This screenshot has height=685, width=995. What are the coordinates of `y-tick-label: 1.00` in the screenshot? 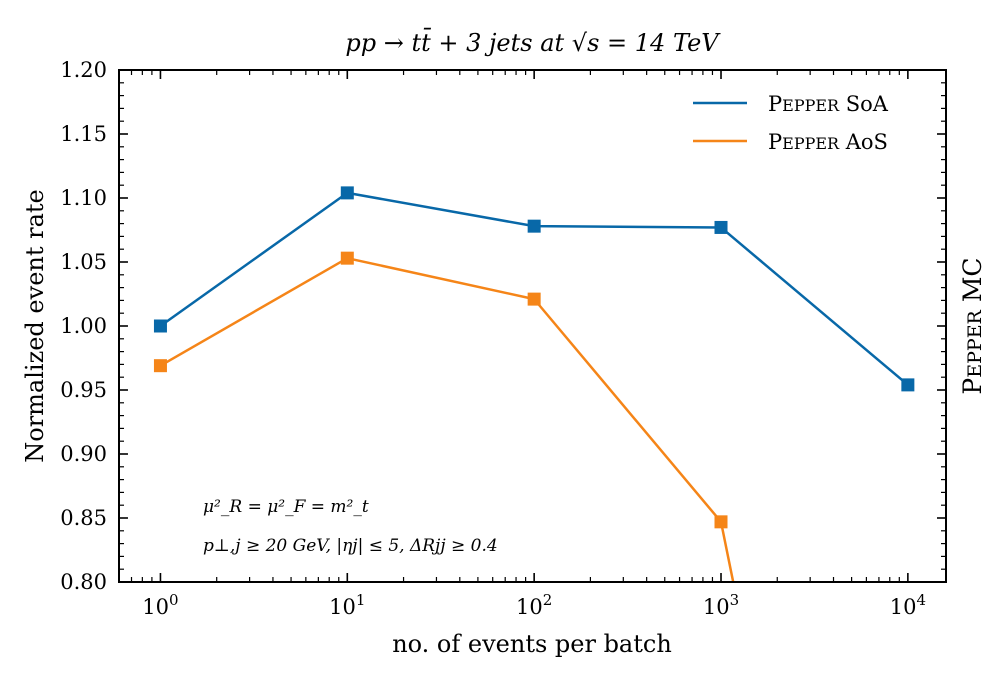 It's located at (83, 326).